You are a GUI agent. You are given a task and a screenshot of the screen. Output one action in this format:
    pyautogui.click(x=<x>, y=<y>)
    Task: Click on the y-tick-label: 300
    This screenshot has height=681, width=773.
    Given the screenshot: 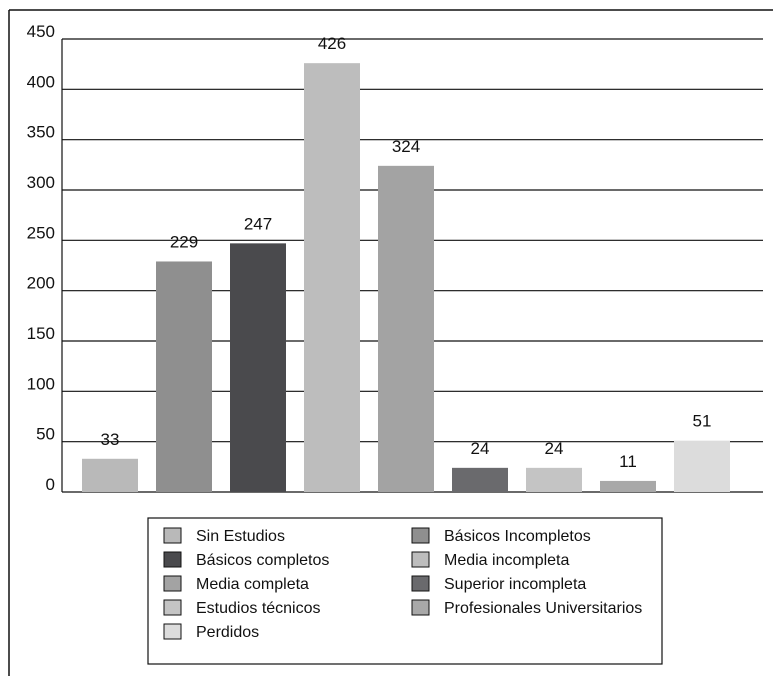 What is the action you would take?
    pyautogui.click(x=41, y=182)
    